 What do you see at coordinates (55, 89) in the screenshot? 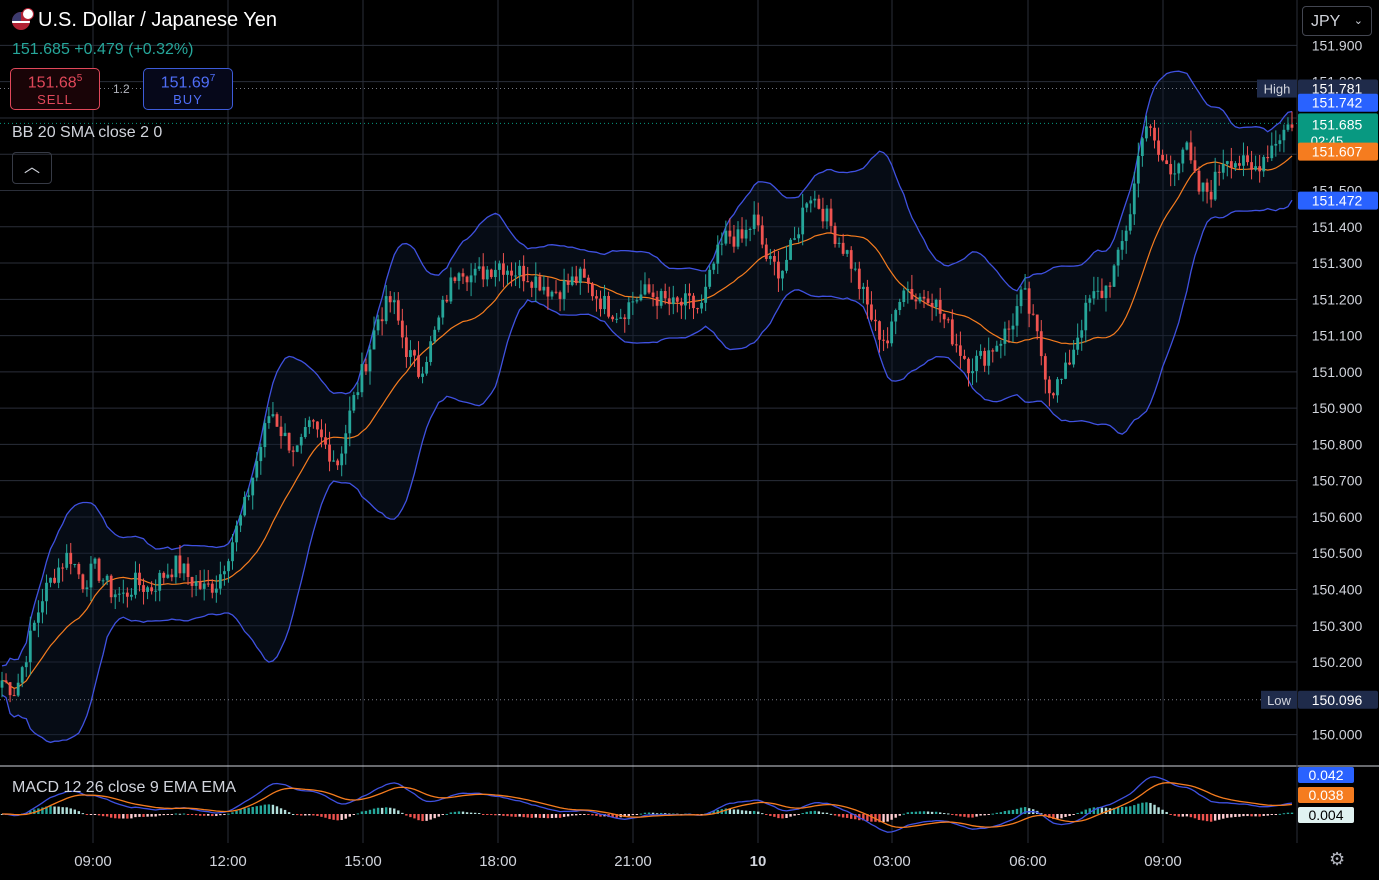
I see `sell-button: 151.685 SELL` at bounding box center [55, 89].